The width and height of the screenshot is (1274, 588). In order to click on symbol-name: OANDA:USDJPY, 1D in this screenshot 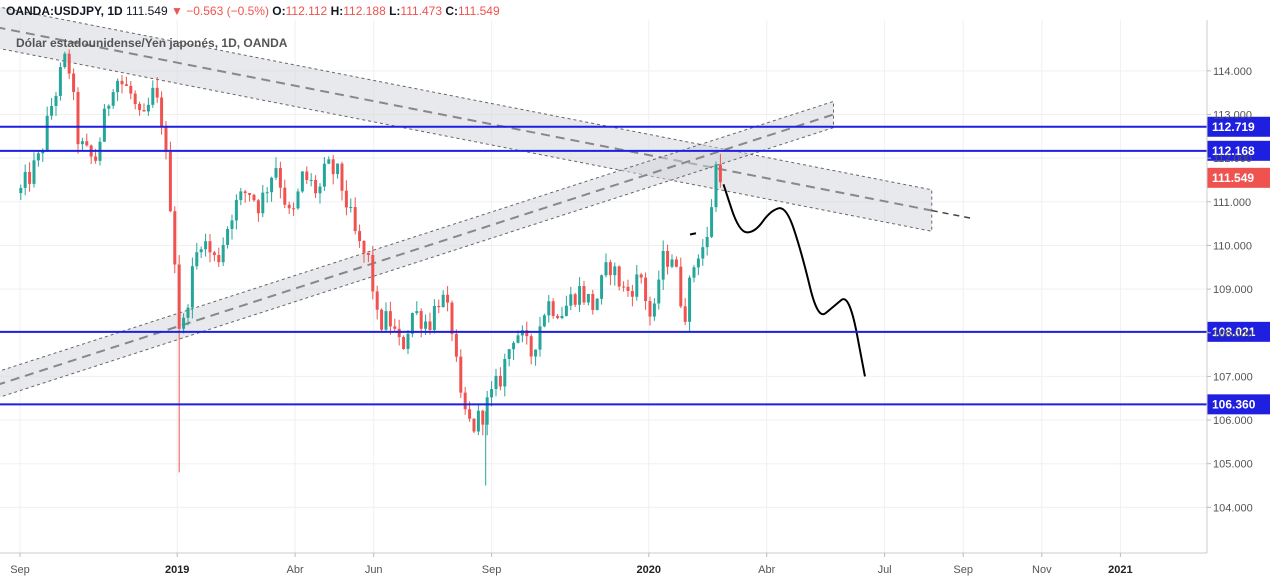, I will do `click(64, 11)`.